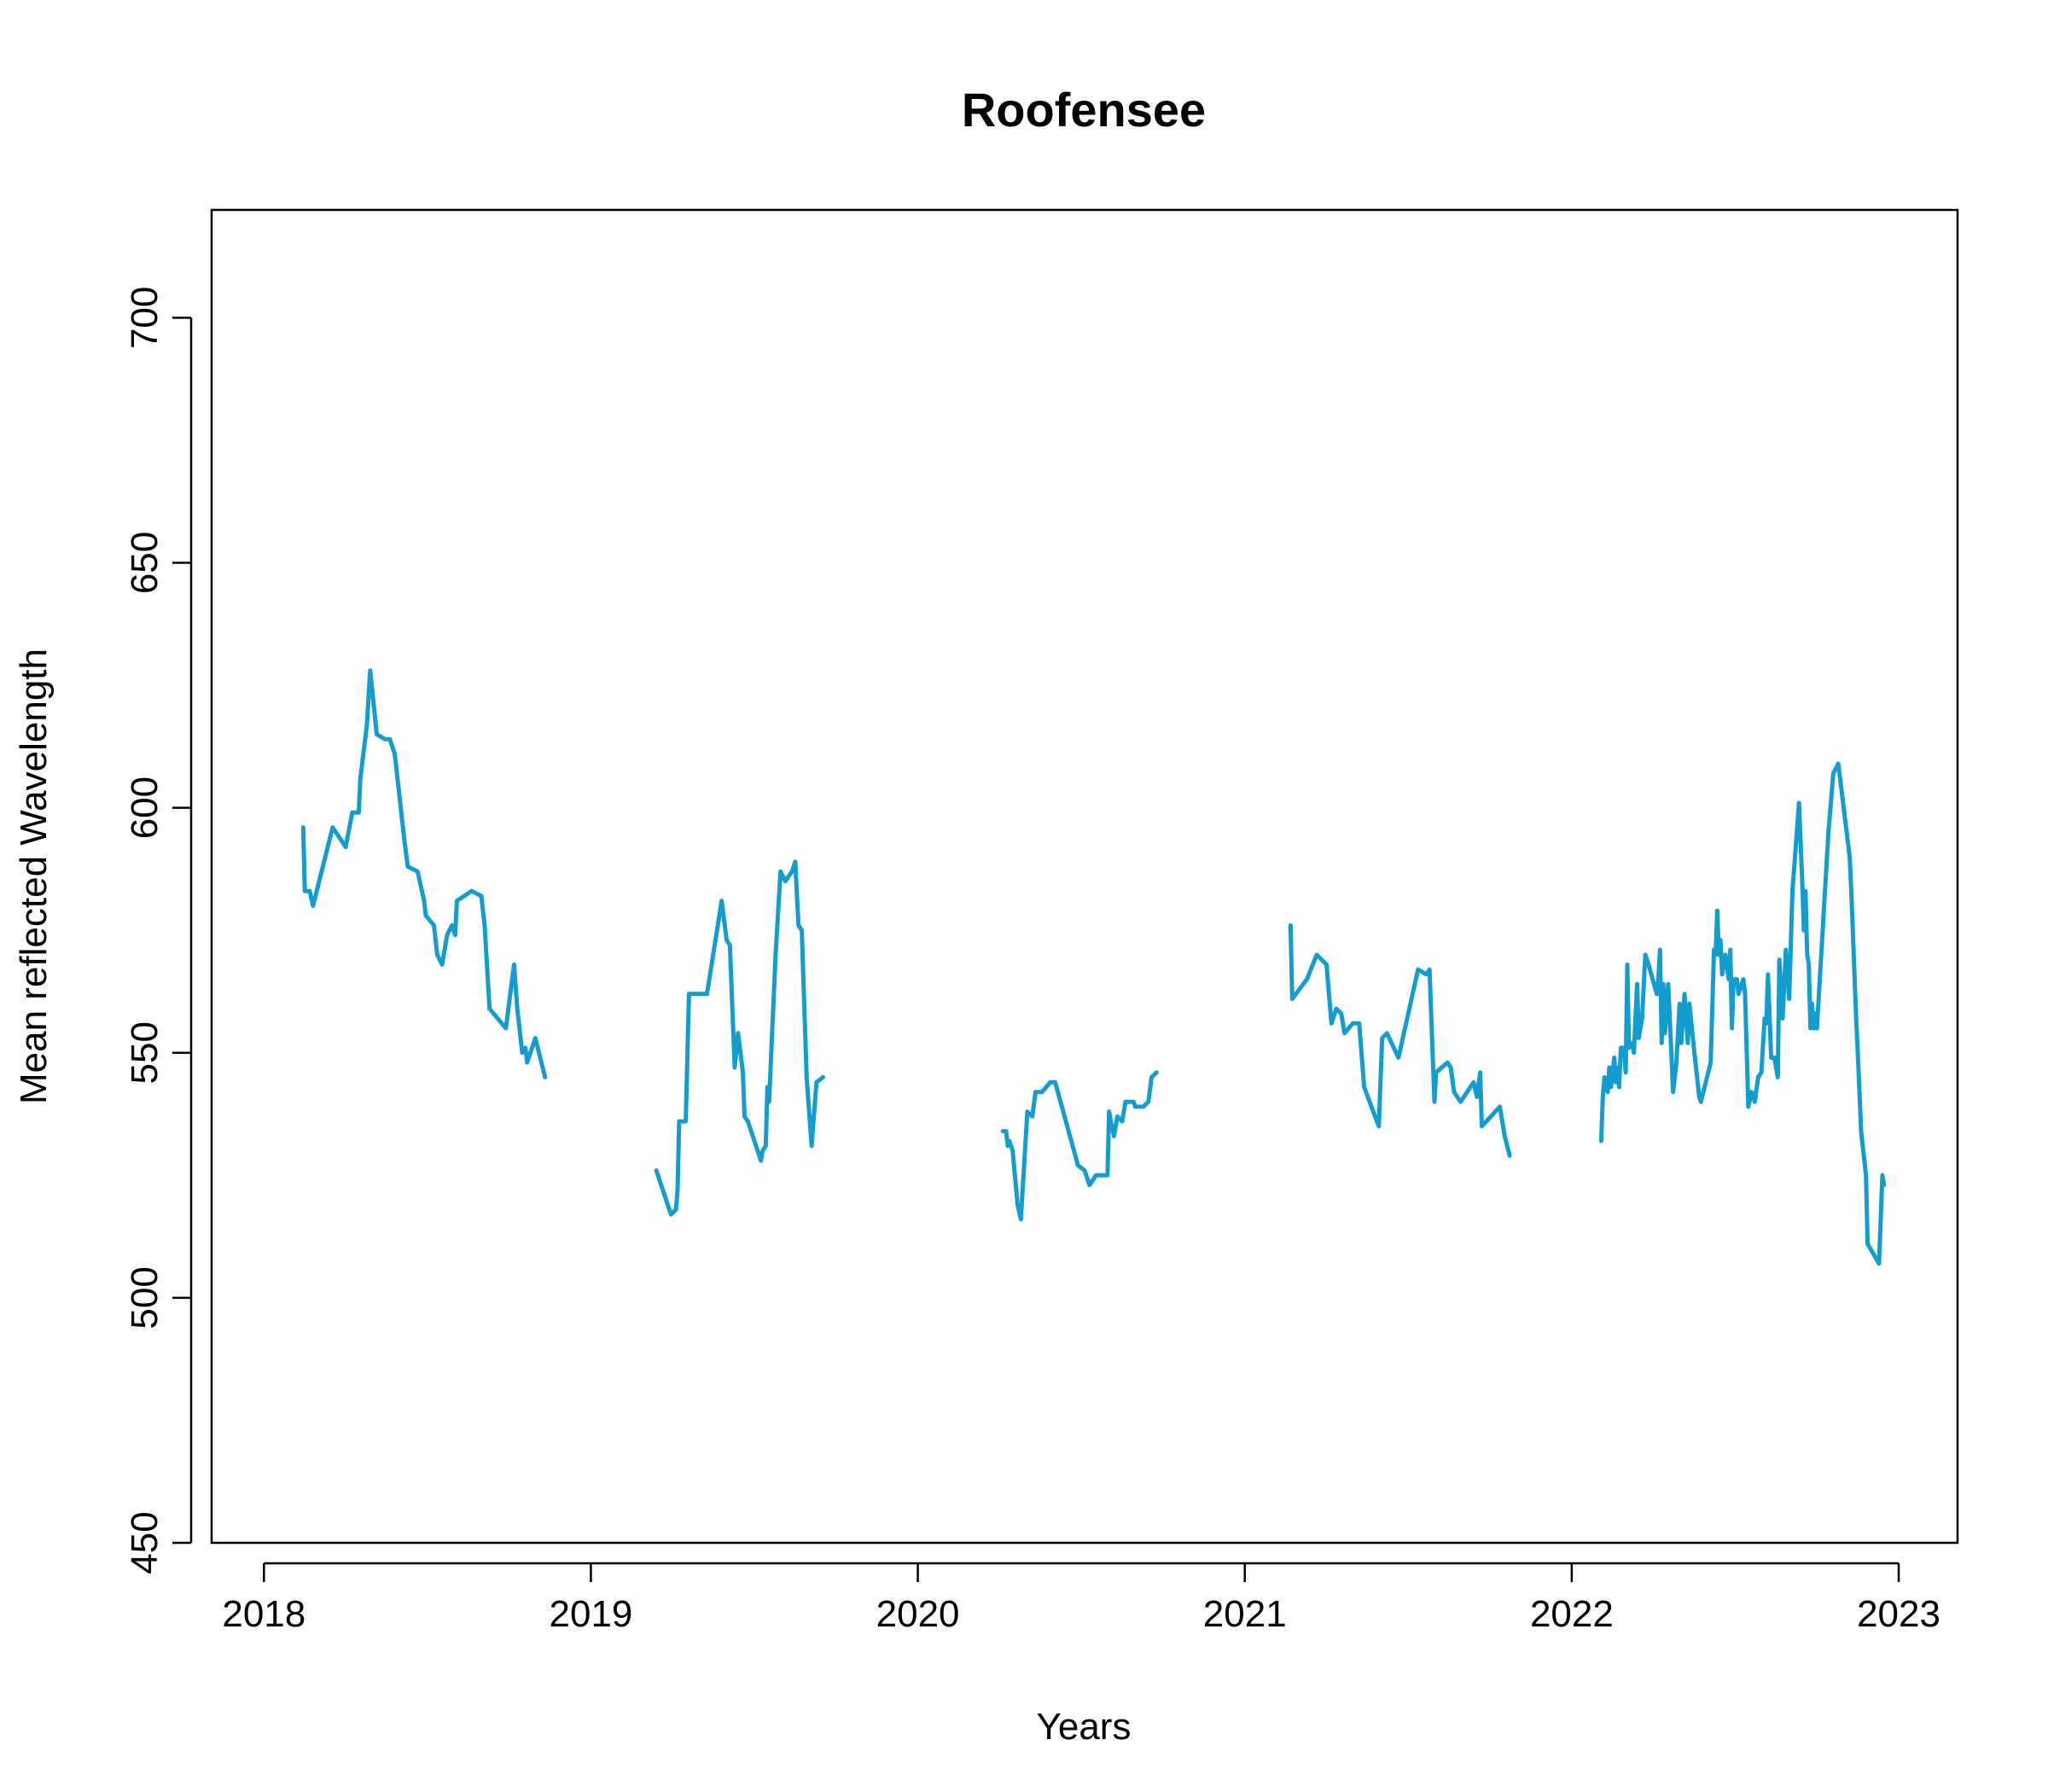 The image size is (2048, 1792). What do you see at coordinates (1084, 110) in the screenshot?
I see `chart-title: Roofensee` at bounding box center [1084, 110].